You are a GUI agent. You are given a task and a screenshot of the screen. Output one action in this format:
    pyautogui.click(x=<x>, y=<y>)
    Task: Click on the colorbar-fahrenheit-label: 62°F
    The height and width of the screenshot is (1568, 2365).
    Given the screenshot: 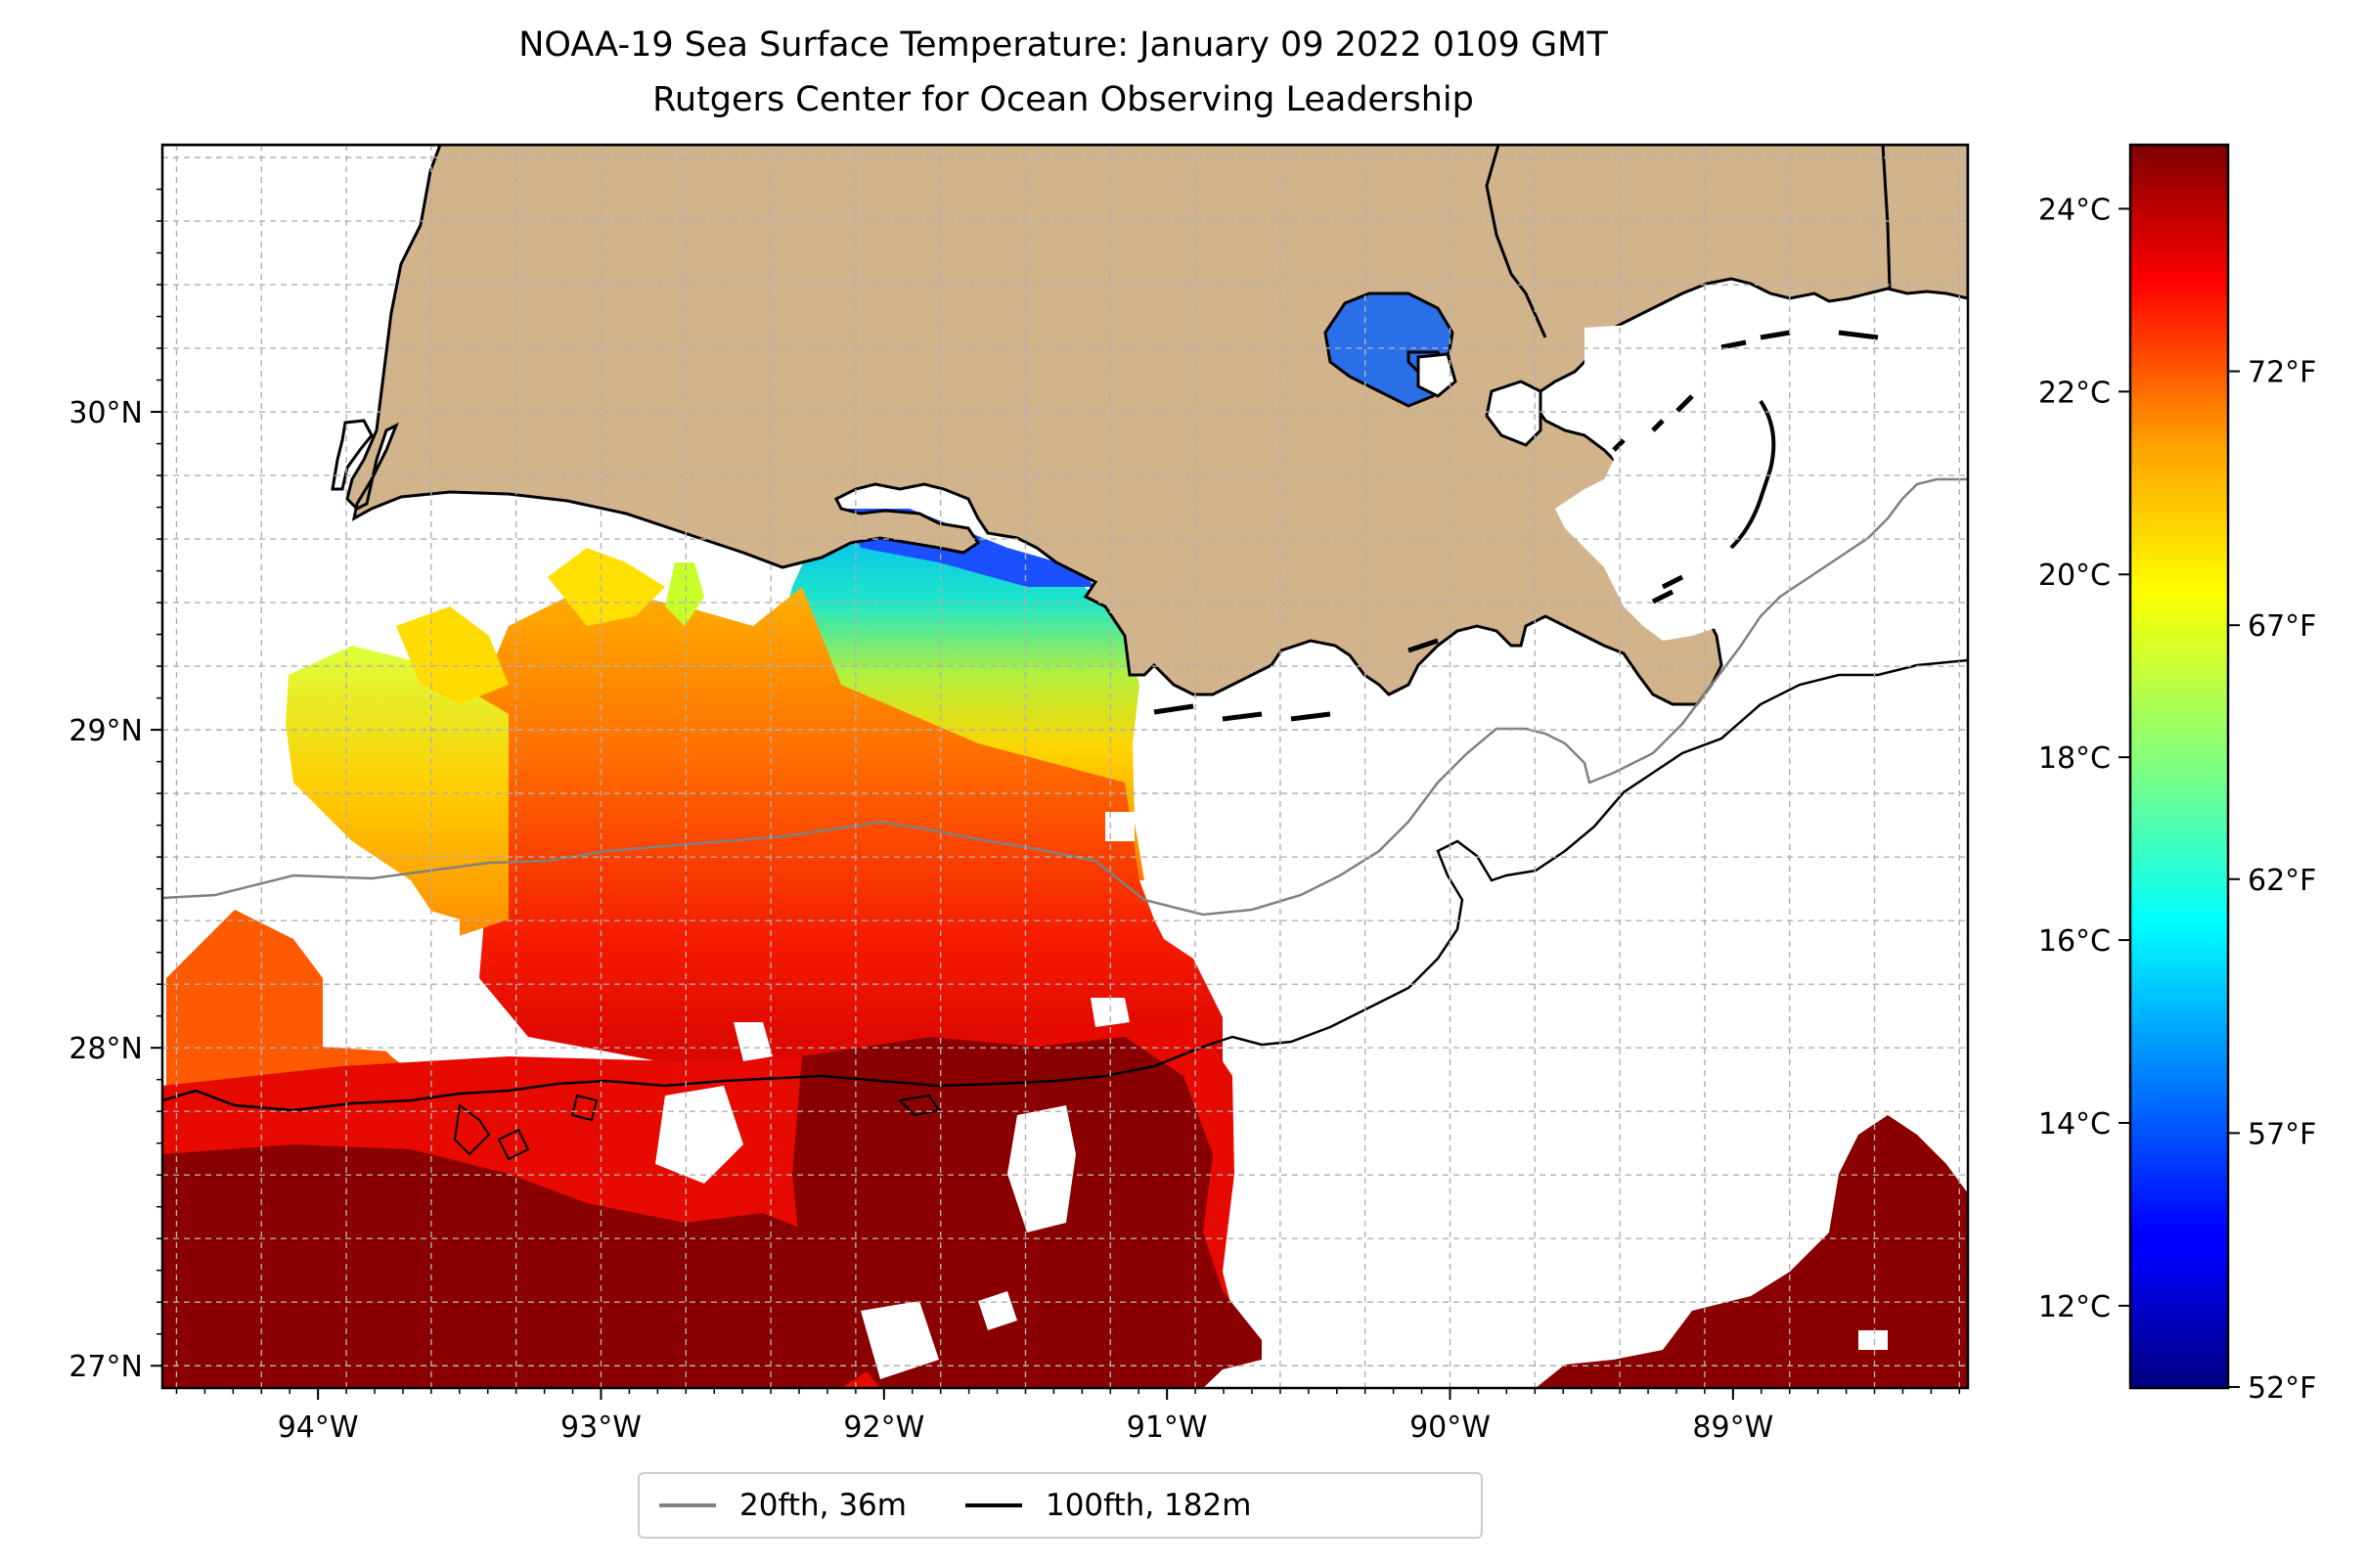 What is the action you would take?
    pyautogui.click(x=2282, y=881)
    